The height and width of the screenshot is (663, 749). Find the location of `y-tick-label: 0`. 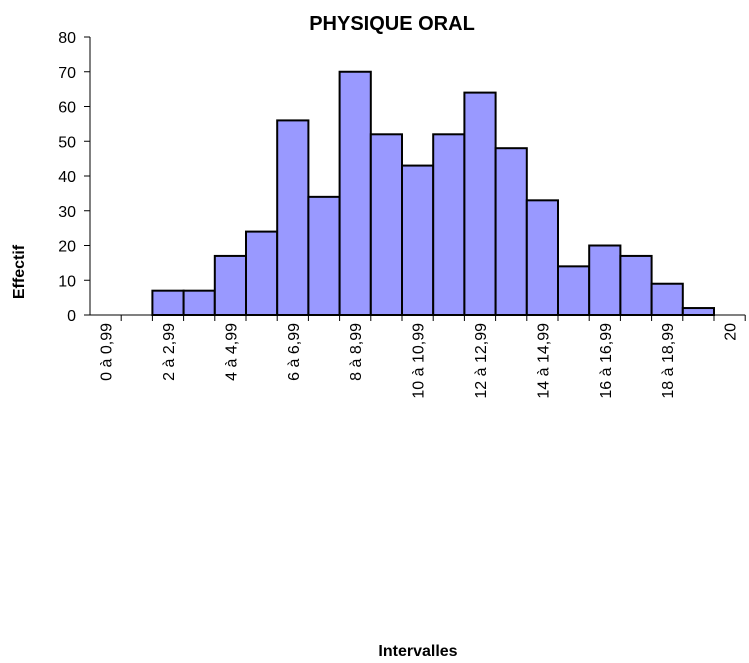

y-tick-label: 0 is located at coordinates (71, 316).